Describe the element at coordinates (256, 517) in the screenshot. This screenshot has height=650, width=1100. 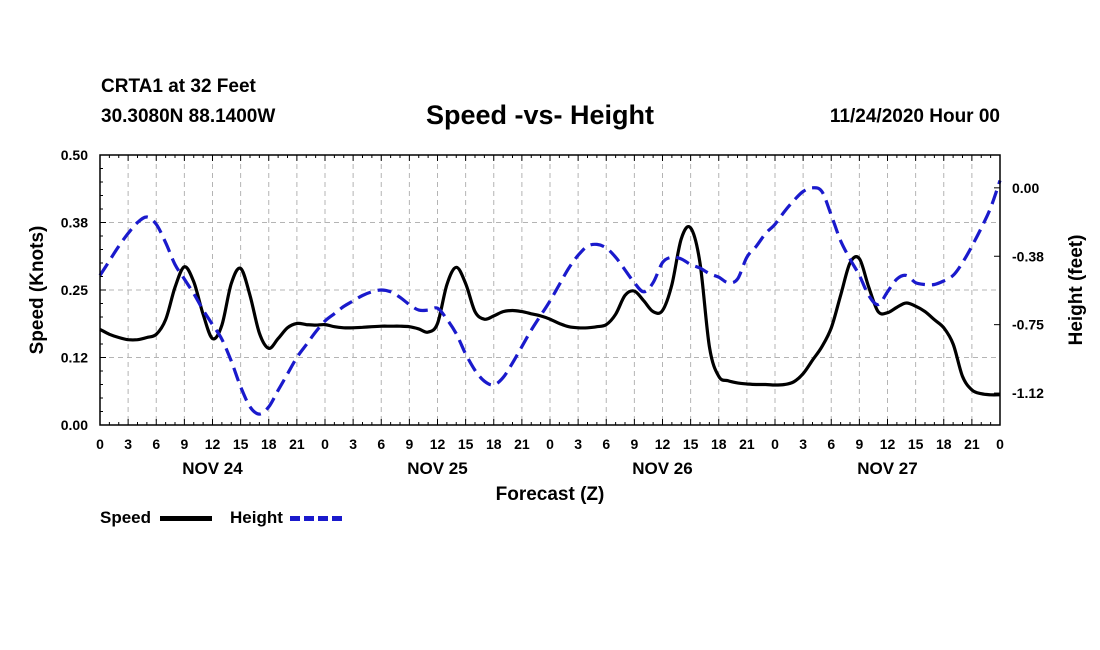
I see `legend-height-label: Height` at that location.